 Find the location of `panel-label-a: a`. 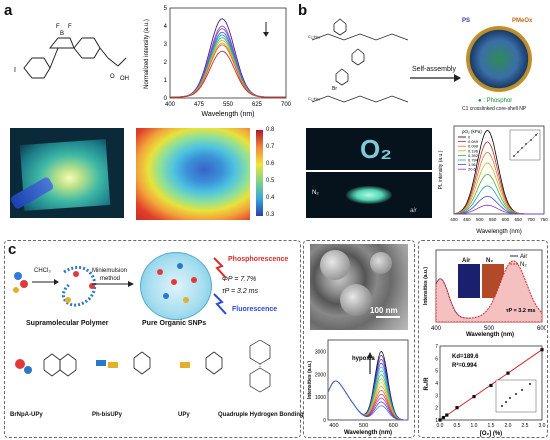

panel-label-a: a is located at coordinates (8, 10).